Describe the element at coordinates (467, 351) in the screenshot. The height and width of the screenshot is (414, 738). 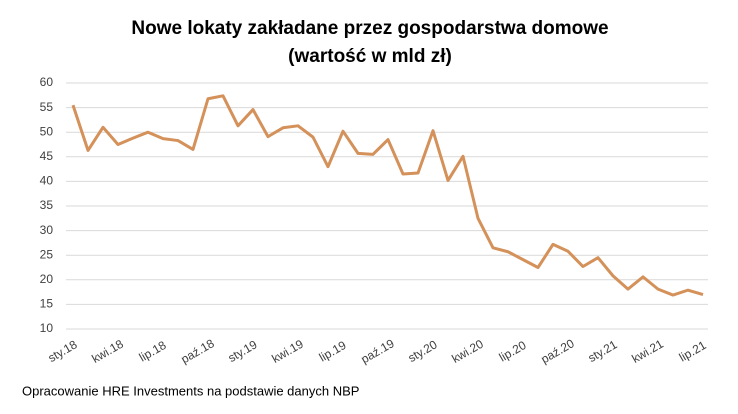
I see `x-tick-label: kwi.20` at that location.